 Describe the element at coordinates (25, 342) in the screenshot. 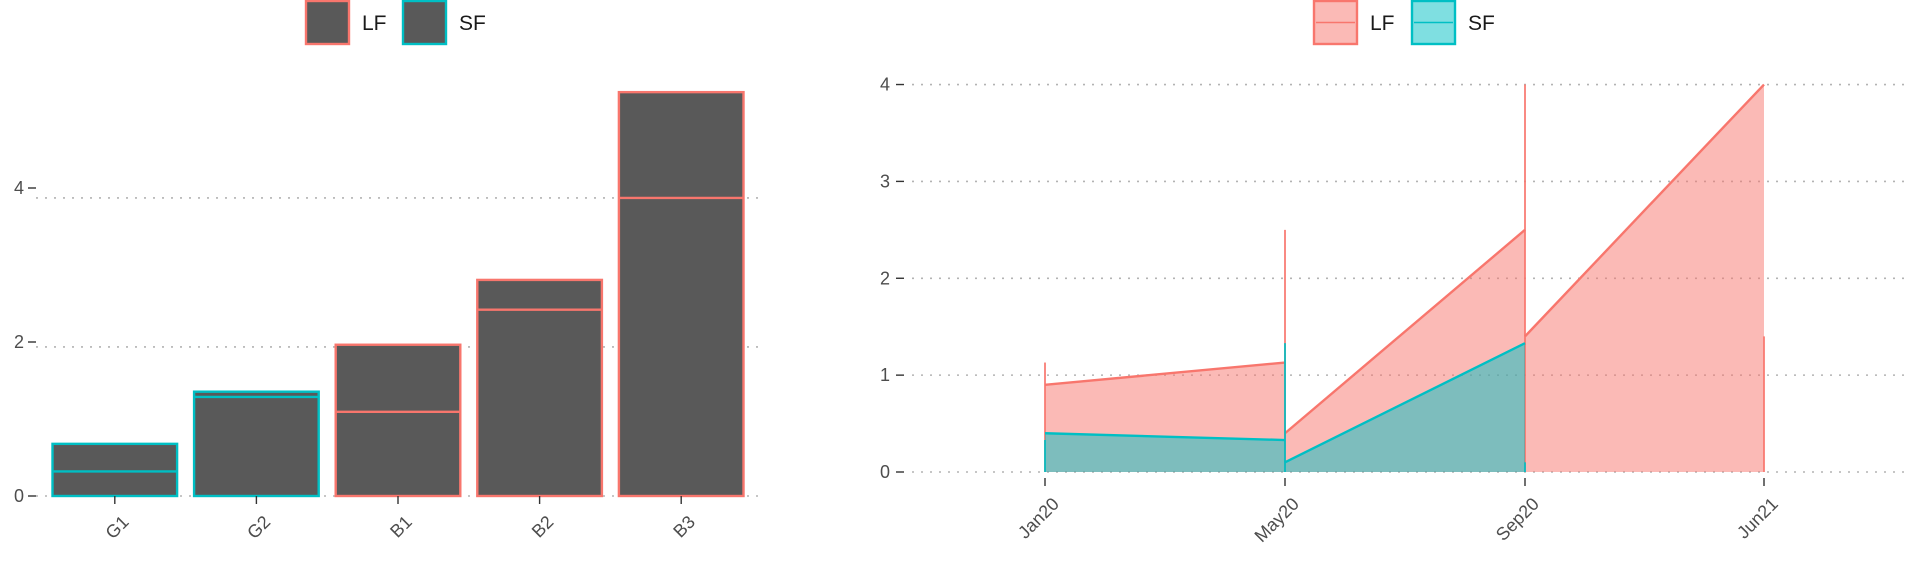

I see `bar-chart-y-axis: 0 2 4` at that location.